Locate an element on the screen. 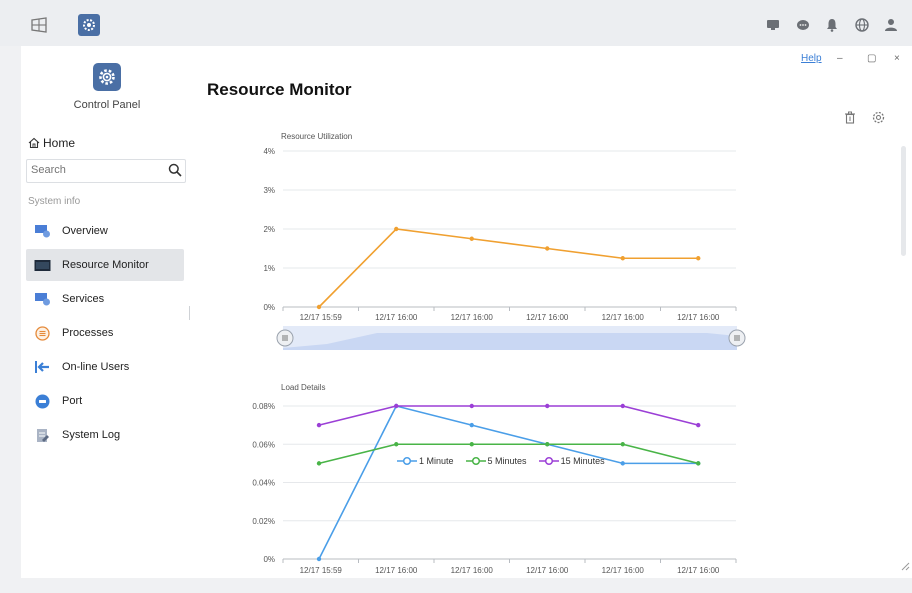  chart2-legend: 1 Minute 5 Minutes 15 Minutes is located at coordinates (501, 461).